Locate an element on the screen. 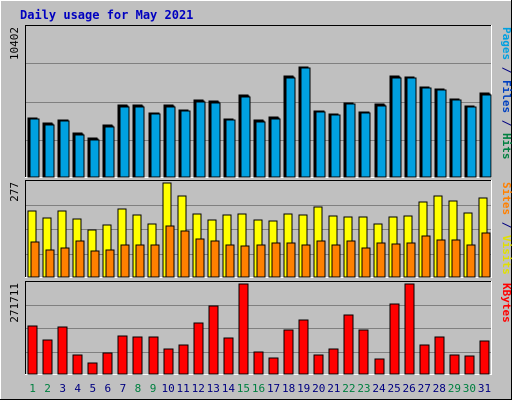 Image resolution: width=512 pixels, height=400 pixels. chart-title: Daily usage for May 2021 is located at coordinates (106, 15).